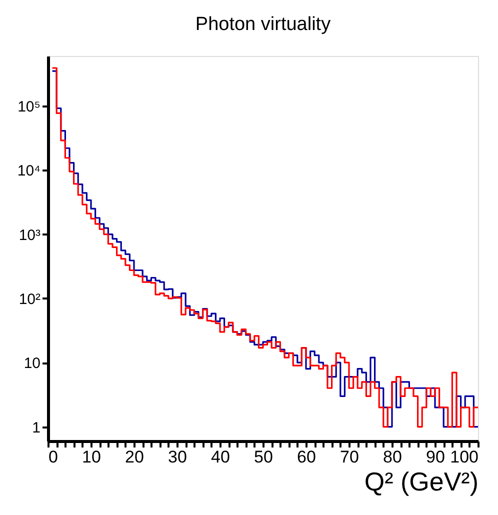  What do you see at coordinates (263, 457) in the screenshot?
I see `x-tick-label: 50` at bounding box center [263, 457].